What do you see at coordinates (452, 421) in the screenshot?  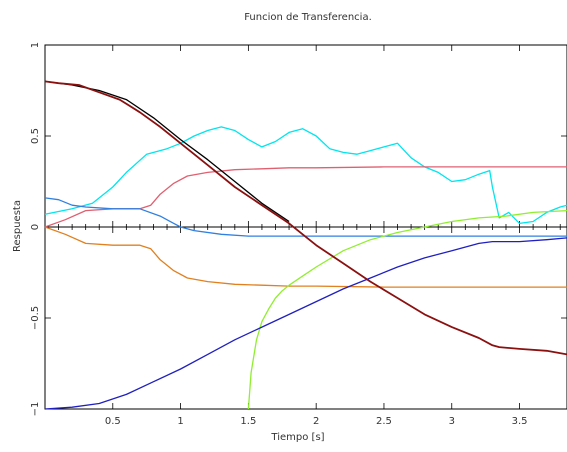 I see `x-tick-label: 3` at bounding box center [452, 421].